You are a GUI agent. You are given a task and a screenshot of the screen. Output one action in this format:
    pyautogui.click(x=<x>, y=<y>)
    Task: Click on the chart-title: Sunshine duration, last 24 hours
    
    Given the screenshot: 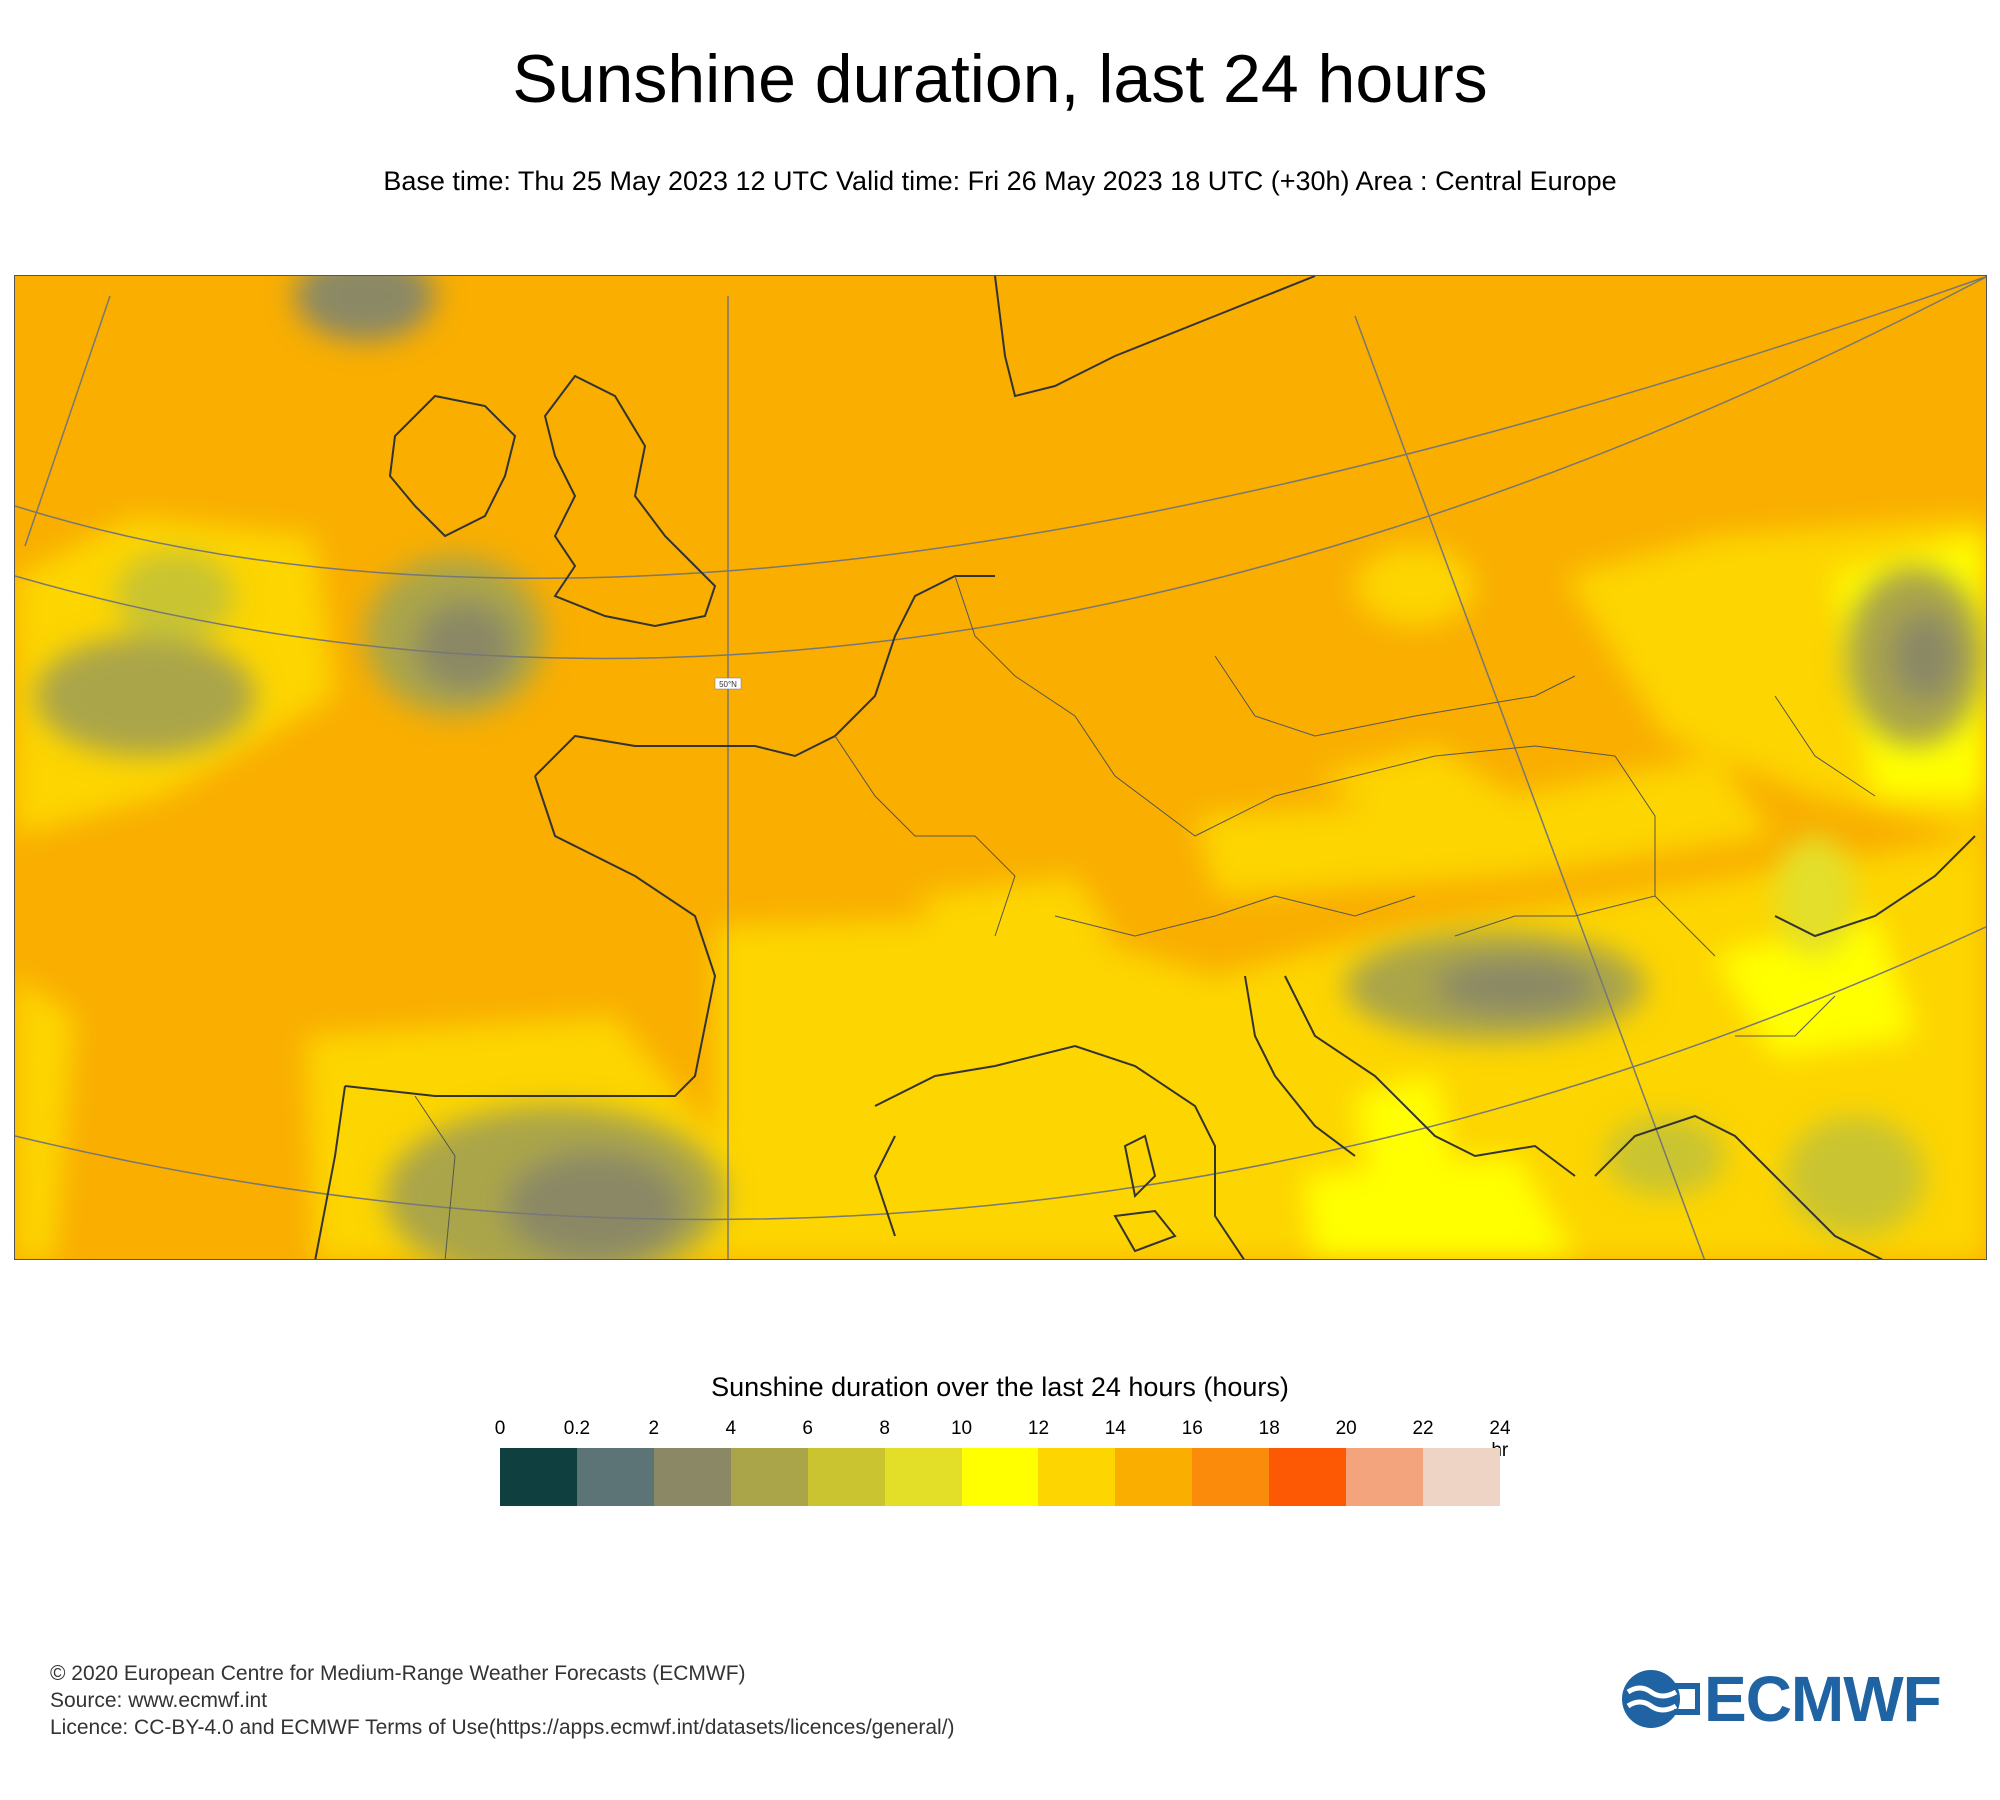 What is the action you would take?
    pyautogui.click(x=1000, y=79)
    